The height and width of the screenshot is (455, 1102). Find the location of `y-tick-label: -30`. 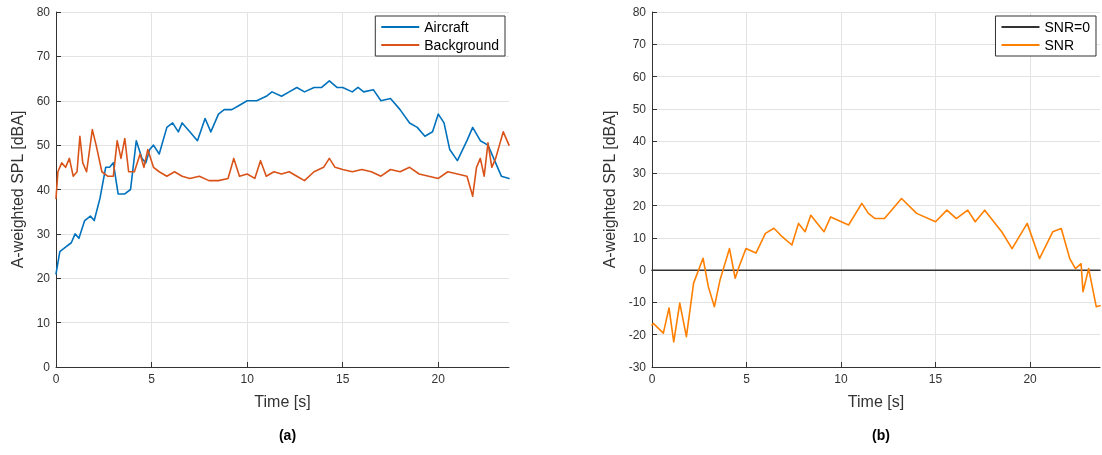

y-tick-label: -30 is located at coordinates (637, 367).